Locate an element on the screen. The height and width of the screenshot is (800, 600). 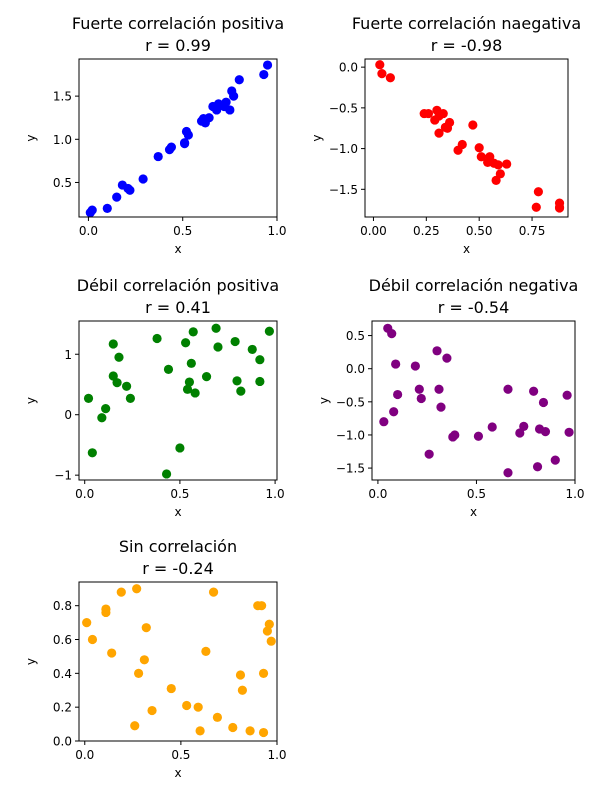
axes-frame is located at coordinates (178, 661).